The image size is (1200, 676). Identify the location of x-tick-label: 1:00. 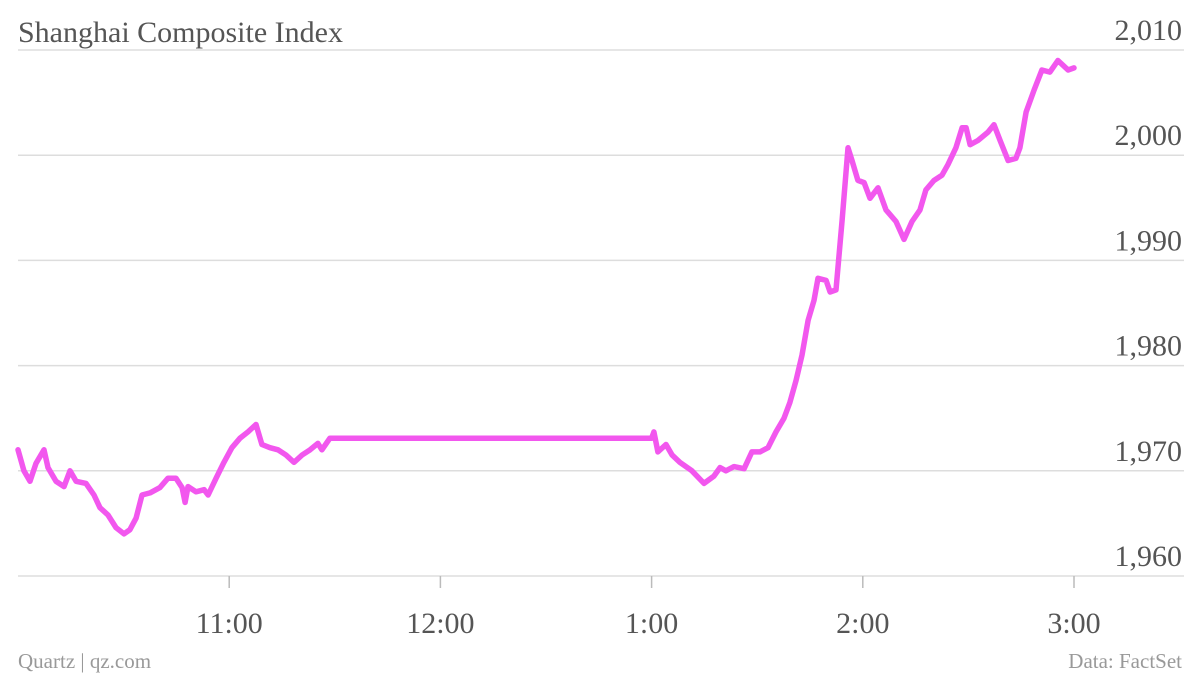
(651, 623).